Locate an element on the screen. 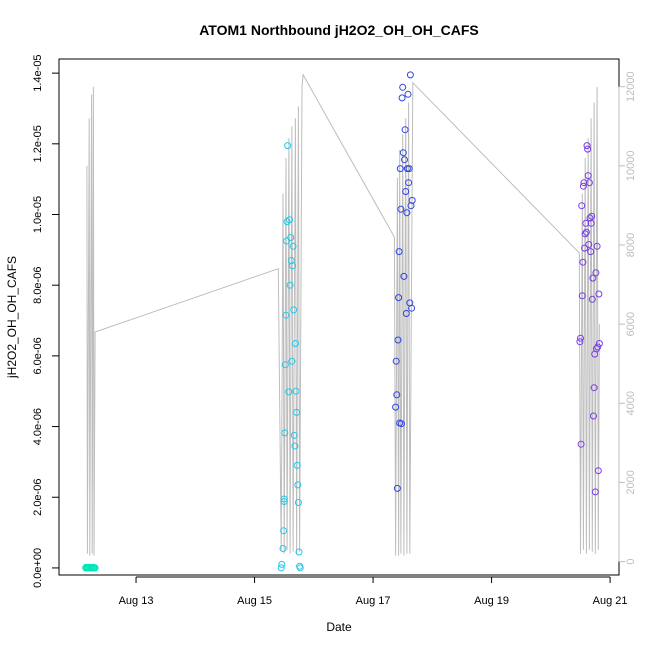 This screenshot has height=650, width=650. altitude-tick-label: 8000 is located at coordinates (631, 245).